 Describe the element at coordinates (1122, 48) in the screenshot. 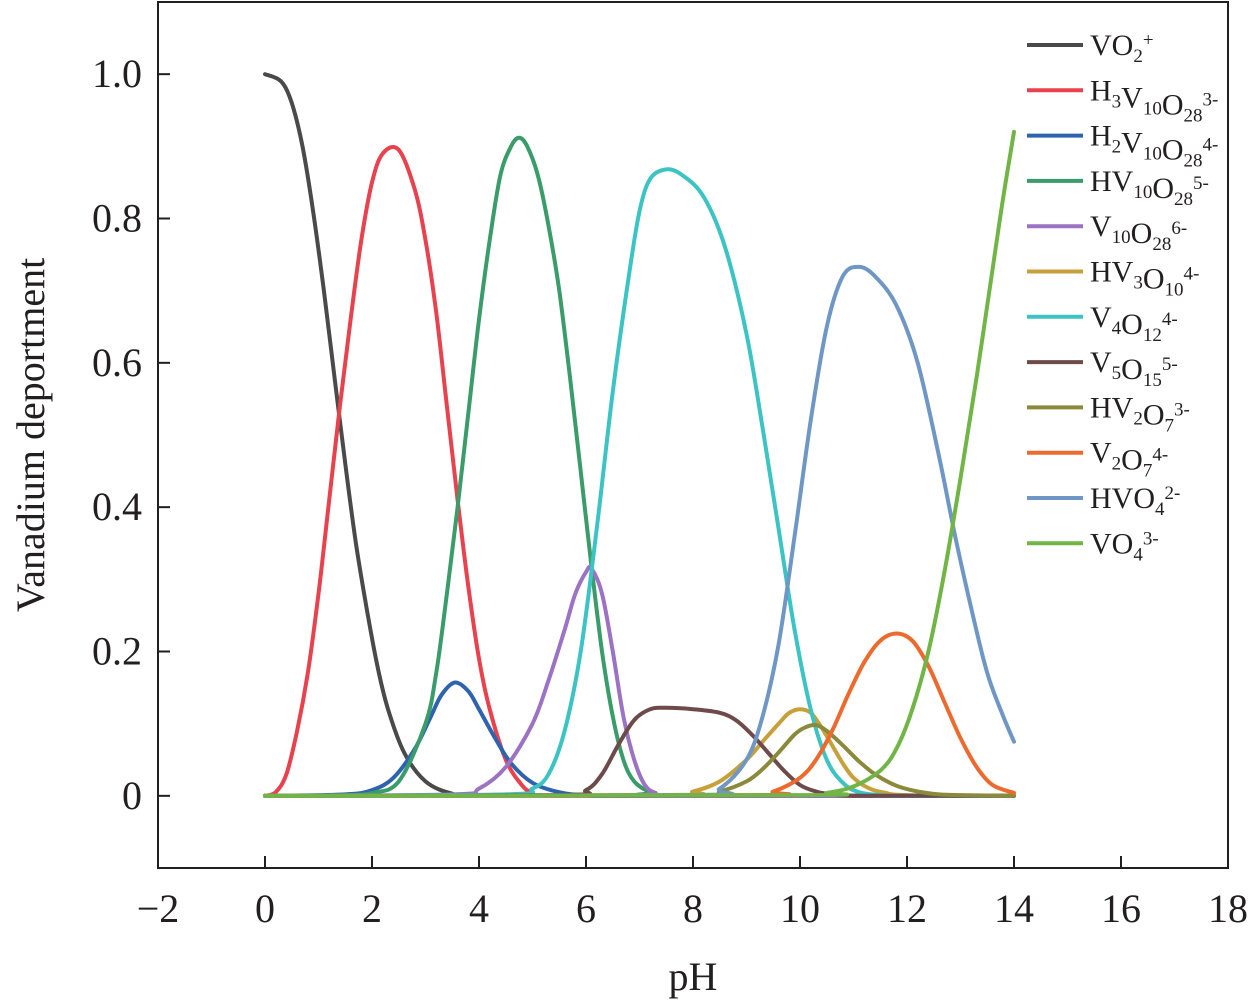

I see `legend-label-0: VO2+` at that location.